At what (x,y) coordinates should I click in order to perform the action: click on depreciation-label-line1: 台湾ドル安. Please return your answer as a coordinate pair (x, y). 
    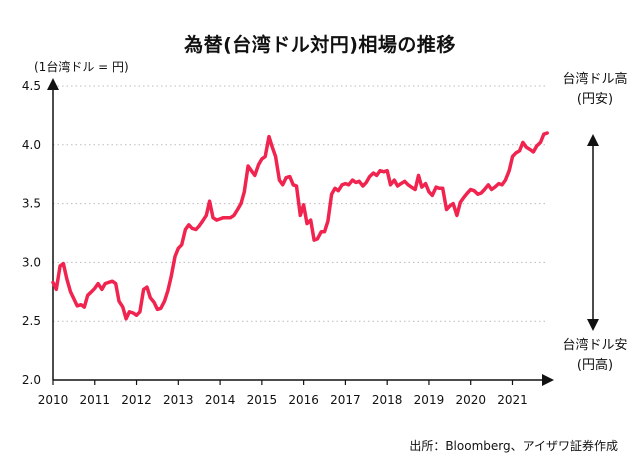
    Looking at the image, I should click on (595, 345).